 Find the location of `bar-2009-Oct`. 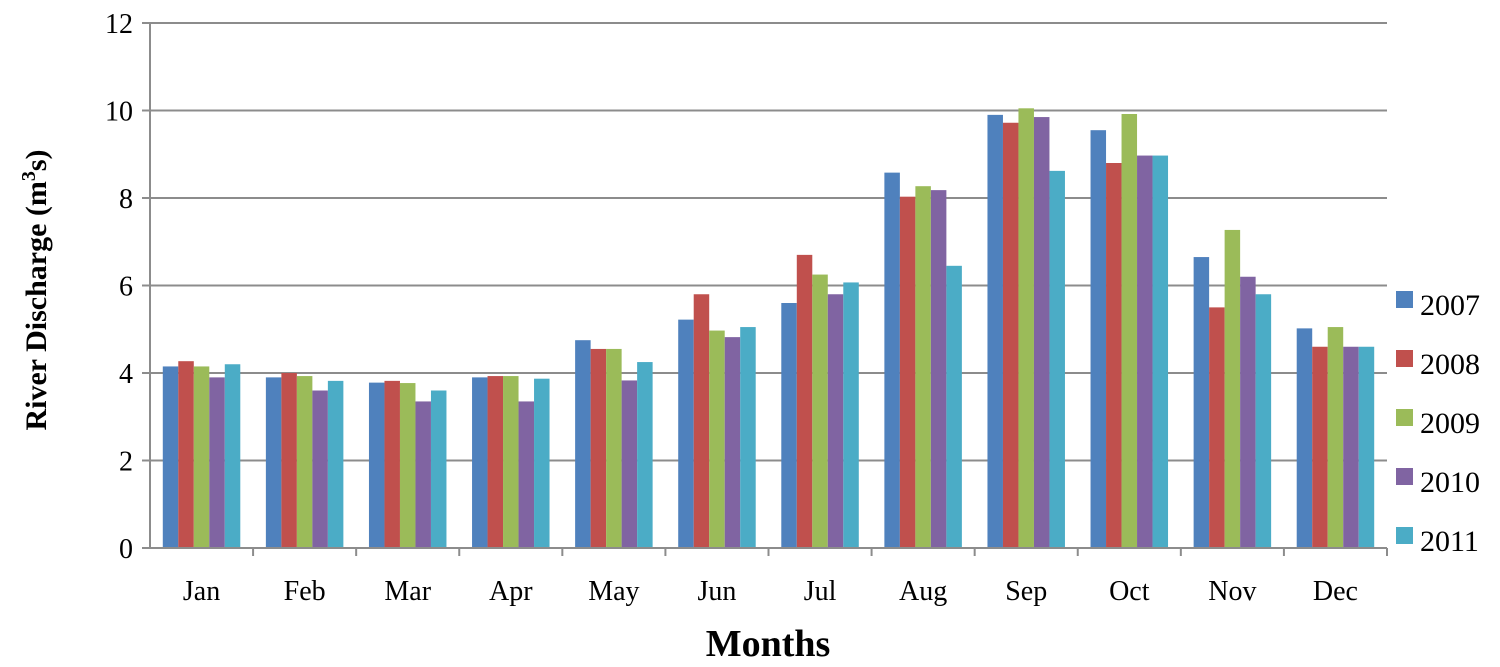

bar-2009-Oct is located at coordinates (1129, 331).